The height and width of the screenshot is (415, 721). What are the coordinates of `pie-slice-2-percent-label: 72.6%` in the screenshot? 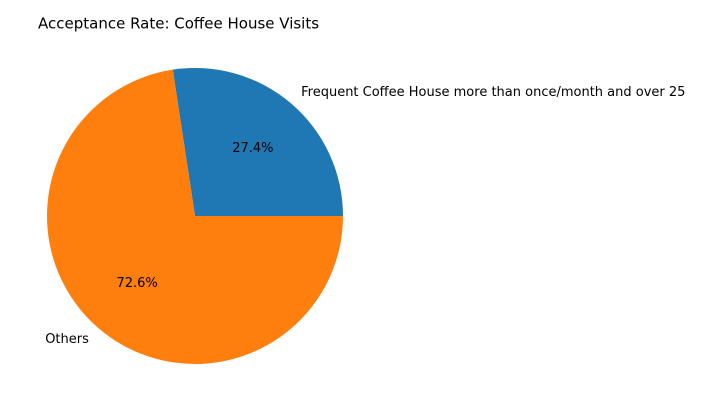 It's located at (136, 283).